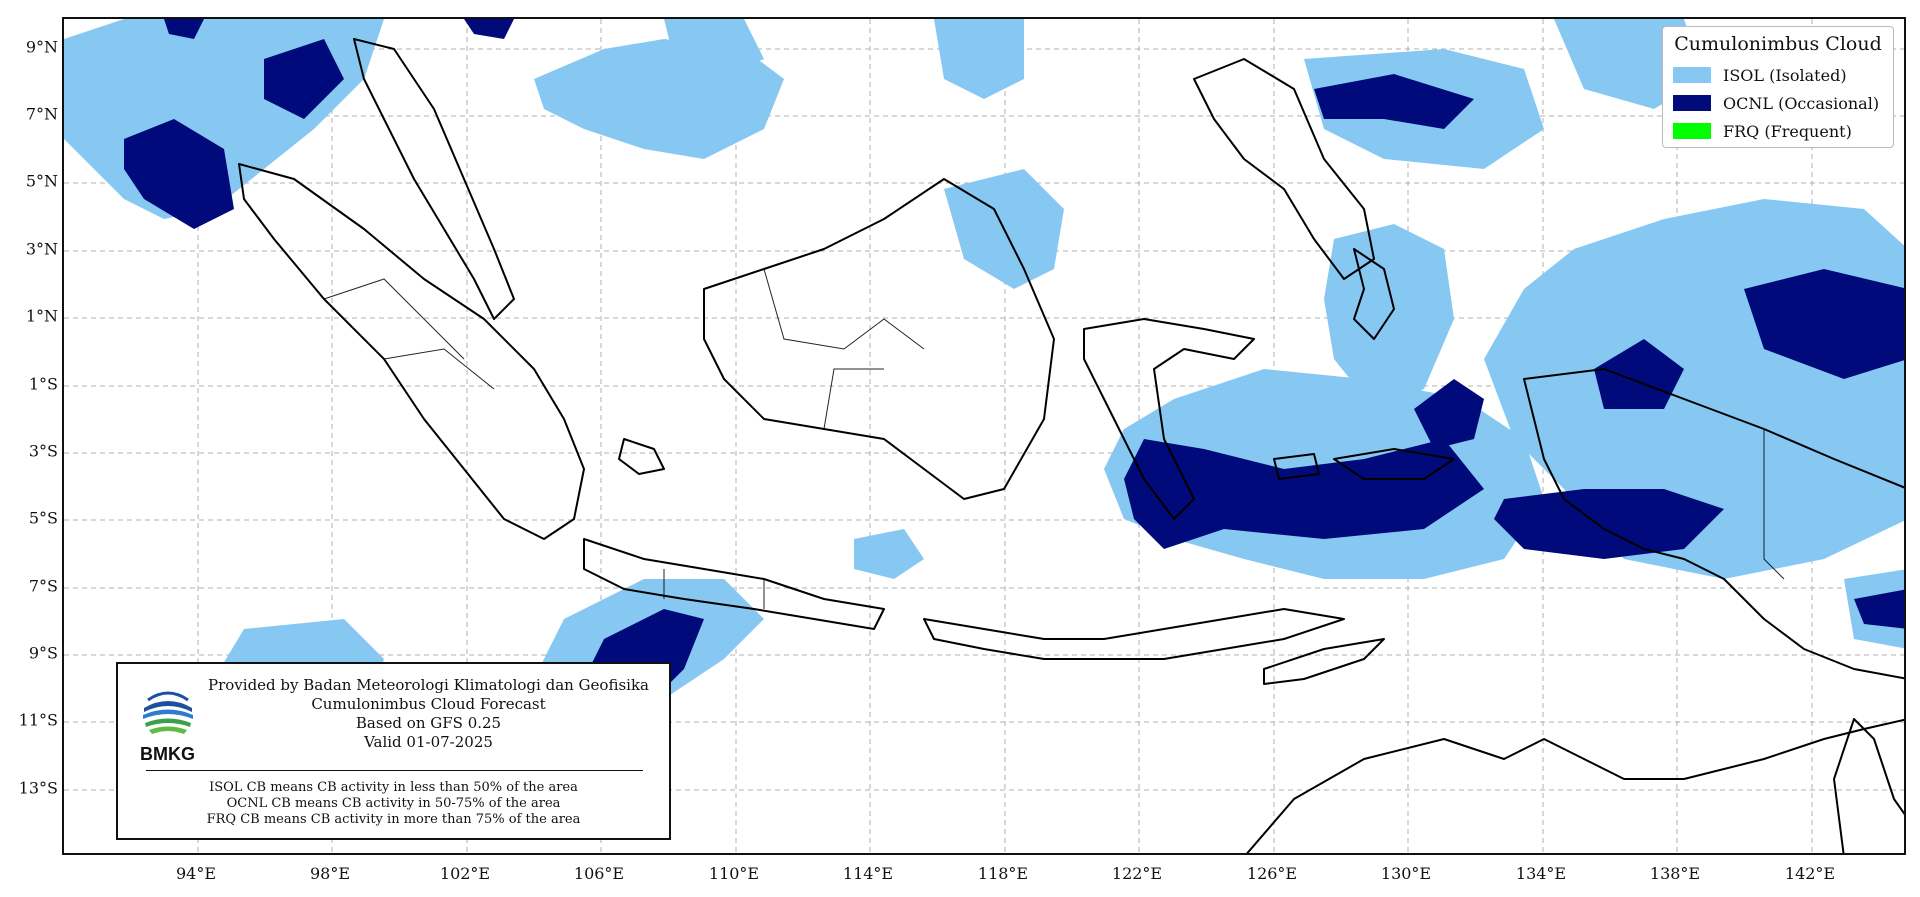 Image resolution: width=1920 pixels, height=897 pixels. What do you see at coordinates (1575, 785) in the screenshot?
I see `coast-australia` at bounding box center [1575, 785].